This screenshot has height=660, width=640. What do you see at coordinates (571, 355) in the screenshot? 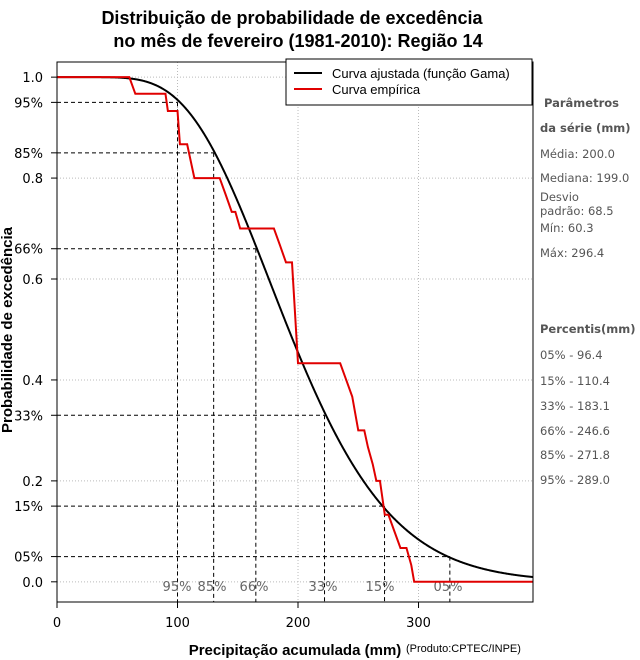
I see `percentil-item: 05% - 96.4` at bounding box center [571, 355].